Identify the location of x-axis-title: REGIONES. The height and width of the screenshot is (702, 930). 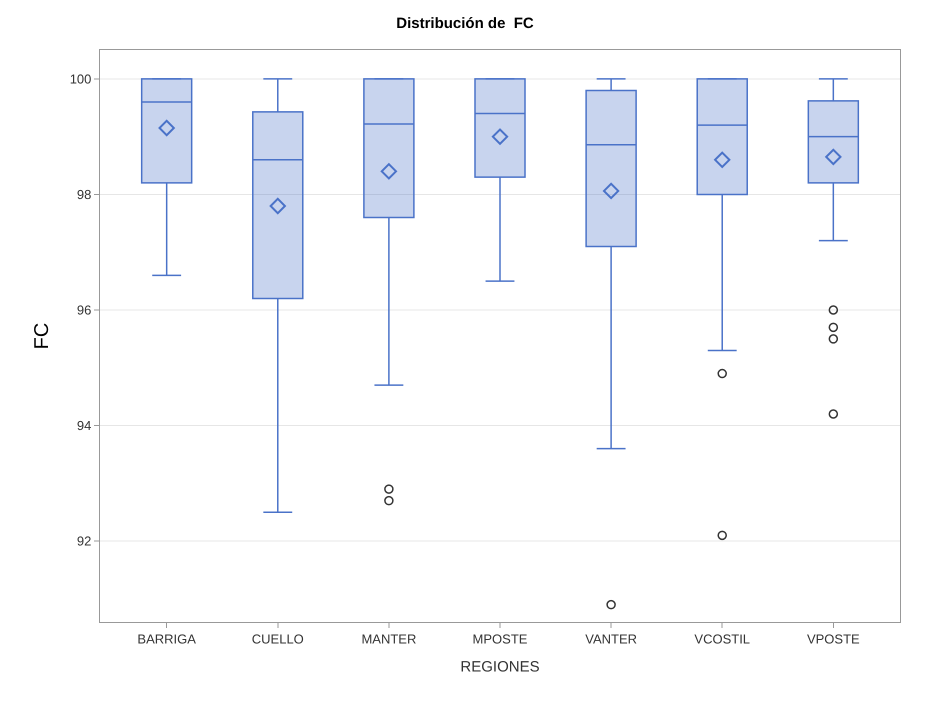
(500, 667).